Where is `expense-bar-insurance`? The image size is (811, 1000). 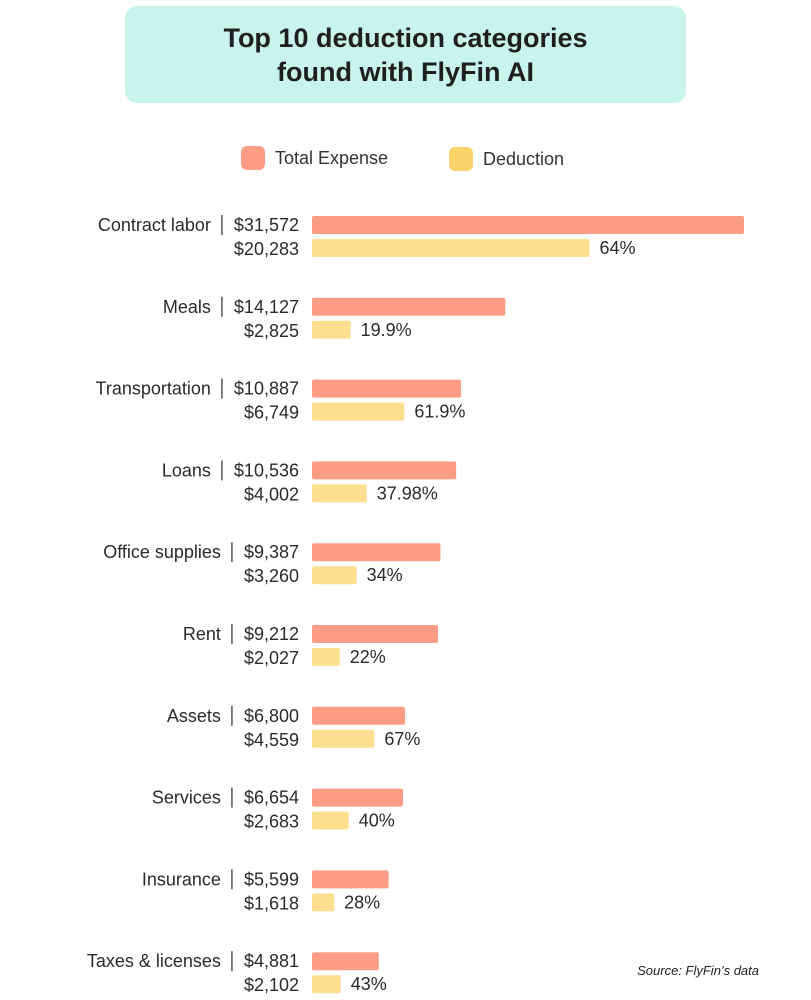 expense-bar-insurance is located at coordinates (350, 879).